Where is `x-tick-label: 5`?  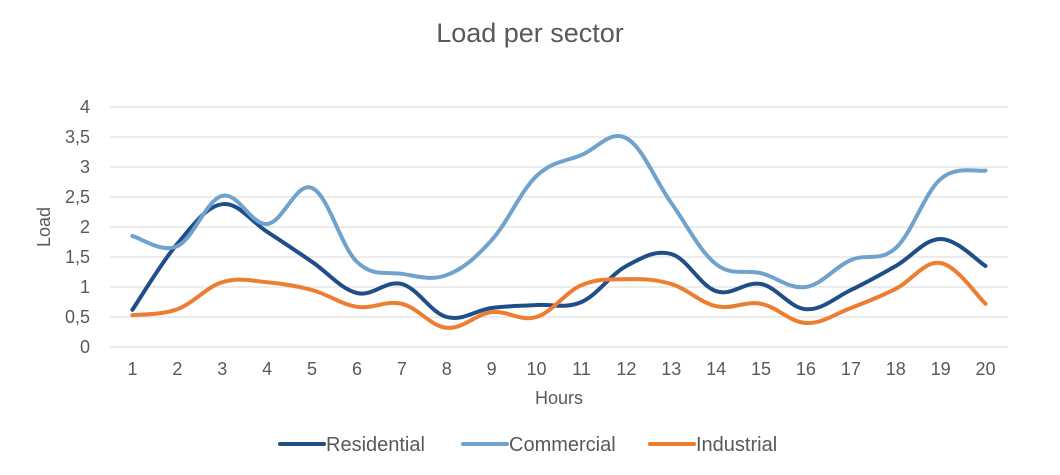 x-tick-label: 5 is located at coordinates (312, 369).